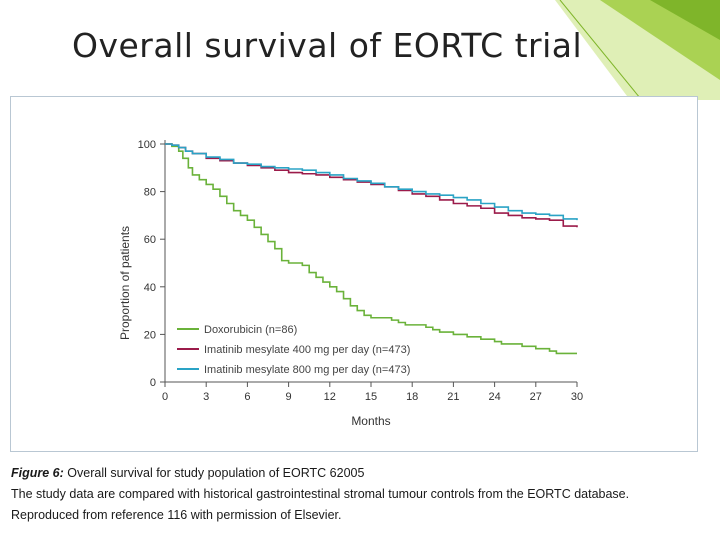  I want to click on x-tick-label: 12, so click(330, 397).